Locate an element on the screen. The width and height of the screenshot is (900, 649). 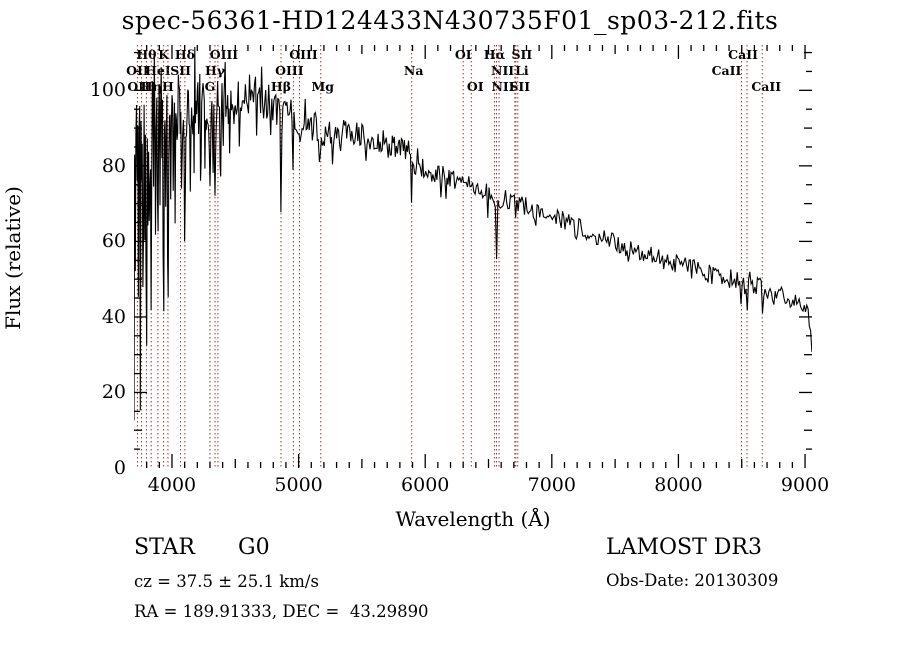
y-tick-label: 100 is located at coordinates (107, 90).